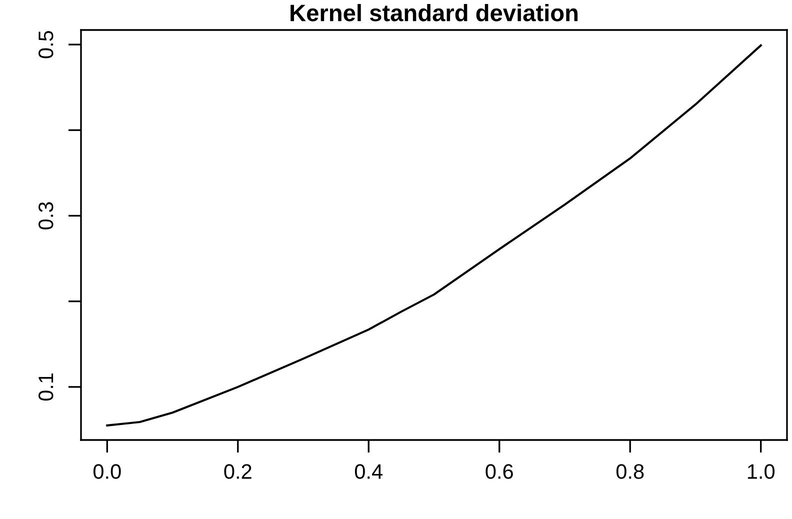  What do you see at coordinates (107, 471) in the screenshot?
I see `x-tick-label: 0.0` at bounding box center [107, 471].